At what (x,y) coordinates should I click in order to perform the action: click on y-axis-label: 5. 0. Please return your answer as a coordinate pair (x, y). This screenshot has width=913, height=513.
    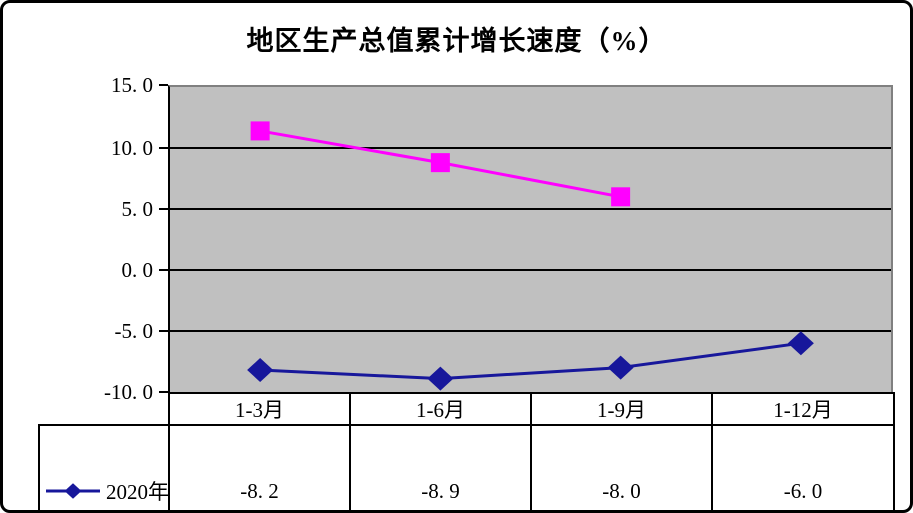
    Looking at the image, I should click on (137, 209).